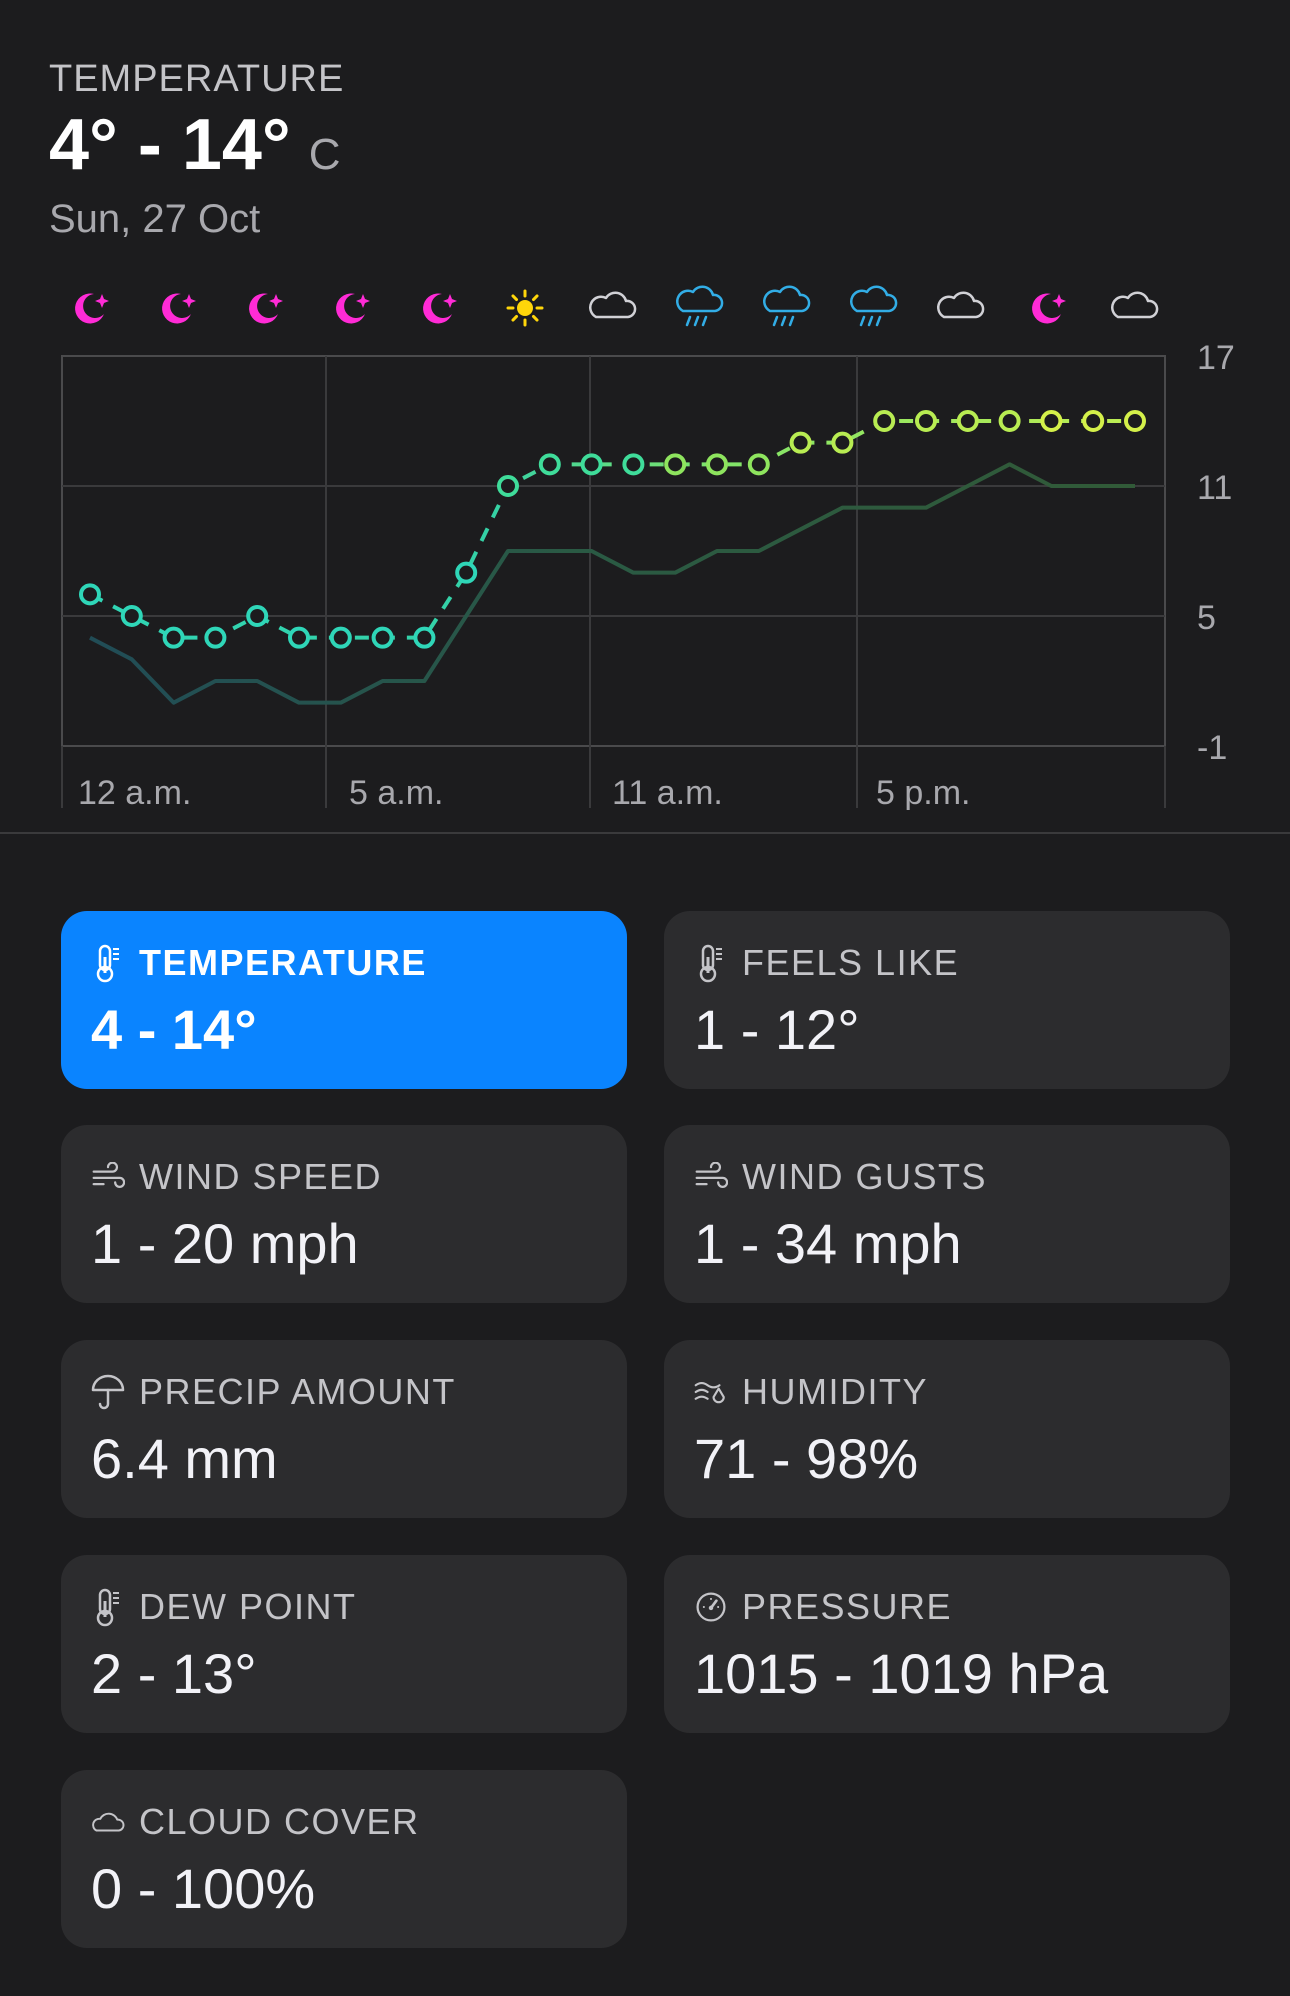 The image size is (1290, 1996). Describe the element at coordinates (134, 792) in the screenshot. I see `x-tick-label: 12 a.m.` at that location.